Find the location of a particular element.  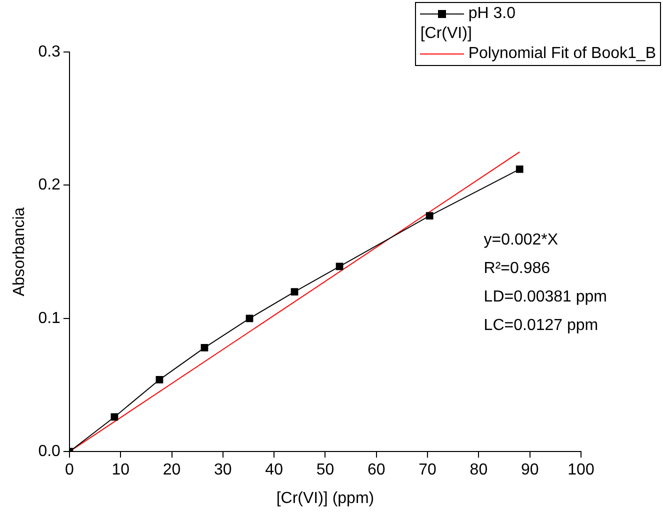

x-tick-label: 30 is located at coordinates (223, 470).